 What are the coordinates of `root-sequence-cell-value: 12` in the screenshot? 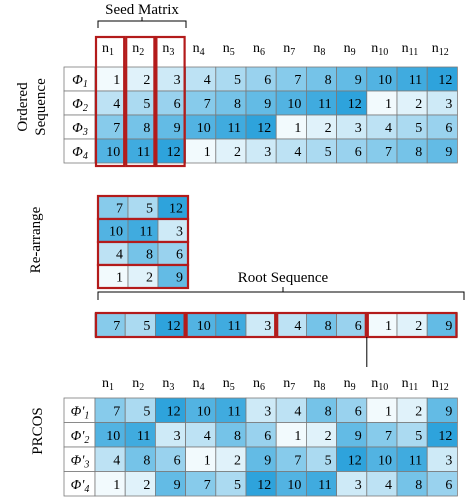 It's located at (174, 326).